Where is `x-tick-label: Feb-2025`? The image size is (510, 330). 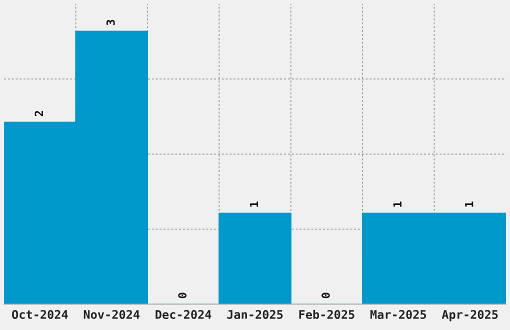 x-tick-label: Feb-2025 is located at coordinates (326, 314).